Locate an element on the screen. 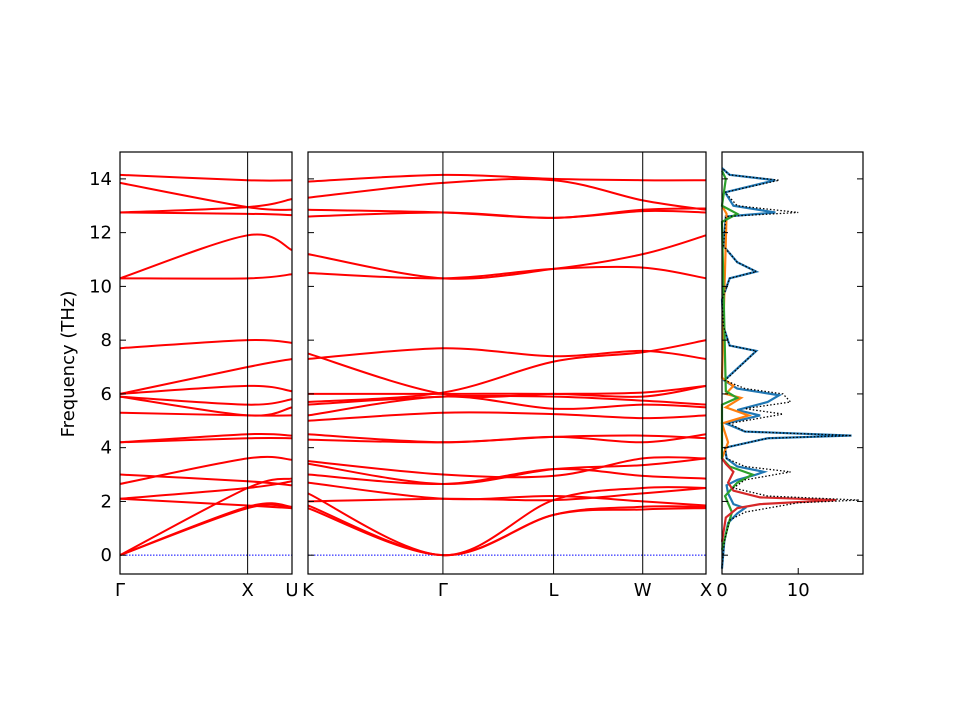  high-symmetry-label: K is located at coordinates (308, 590).